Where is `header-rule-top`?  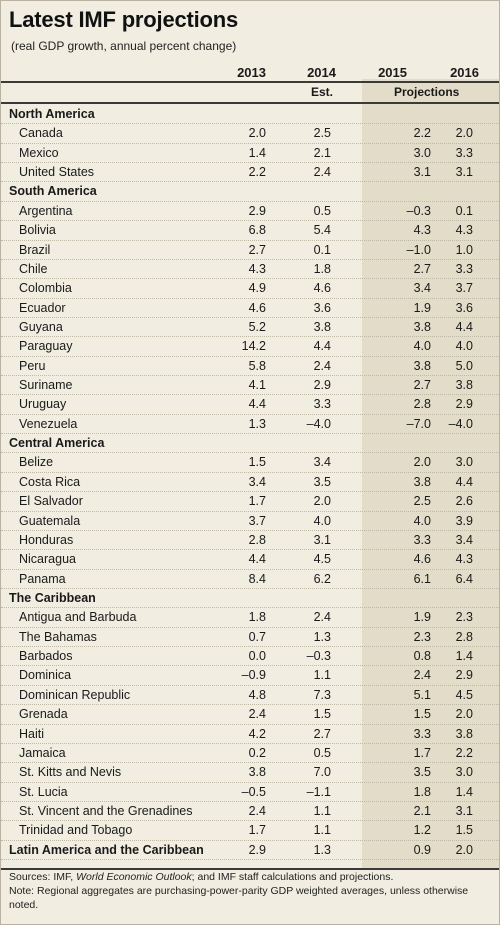
header-rule-top is located at coordinates (250, 82).